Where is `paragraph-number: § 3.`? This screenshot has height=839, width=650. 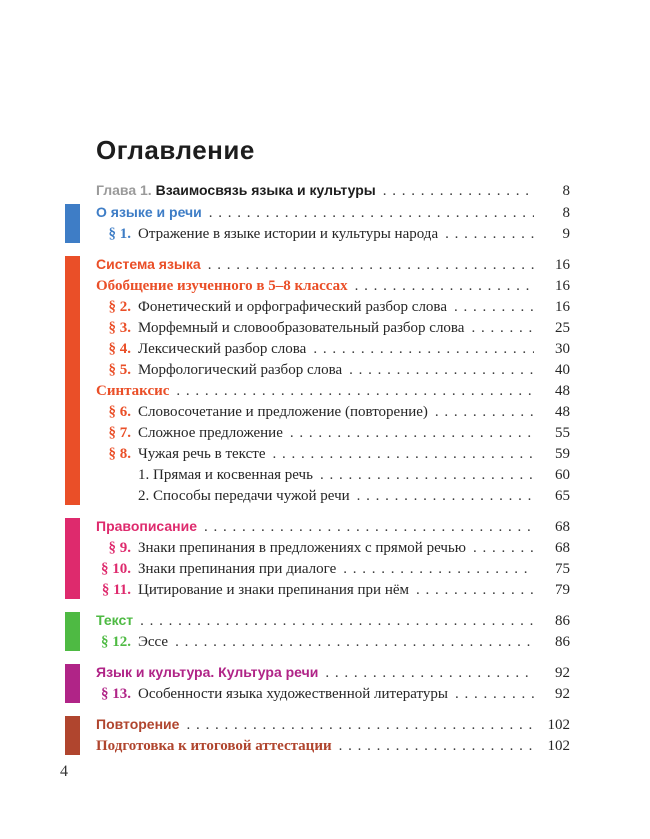
paragraph-number: § 3. is located at coordinates (120, 328).